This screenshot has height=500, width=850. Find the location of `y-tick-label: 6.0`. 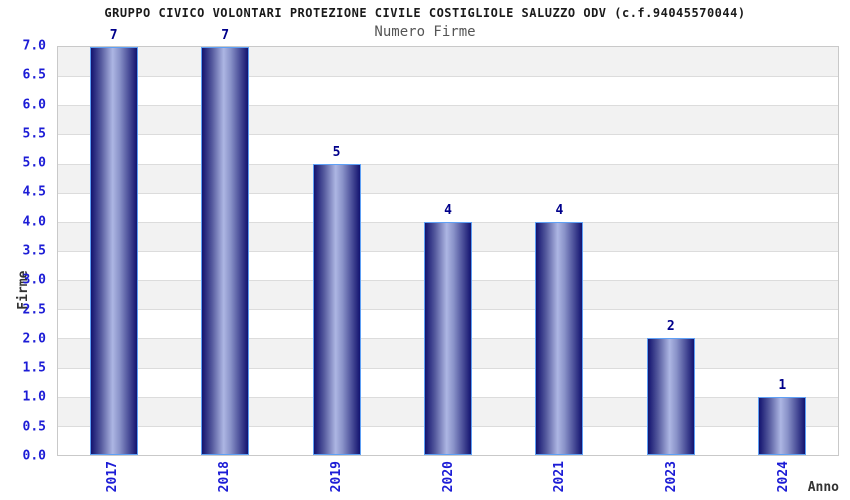

y-tick-label: 6.0 is located at coordinates (34, 105).